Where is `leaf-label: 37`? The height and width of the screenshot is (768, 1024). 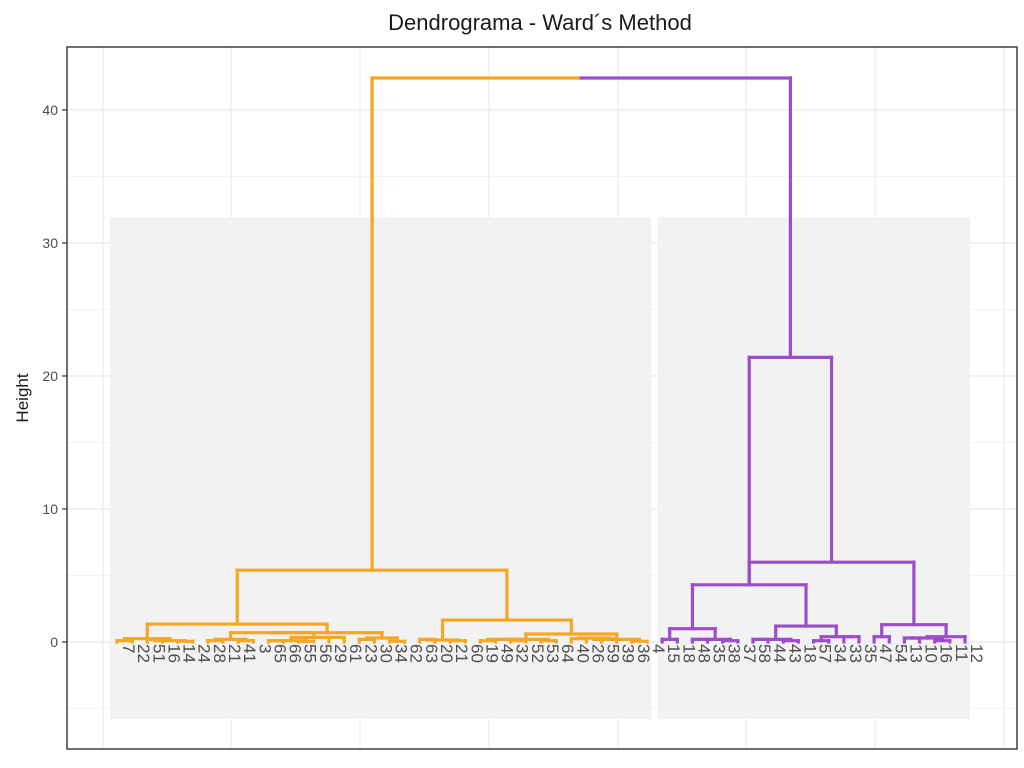
leaf-label: 37 is located at coordinates (749, 653).